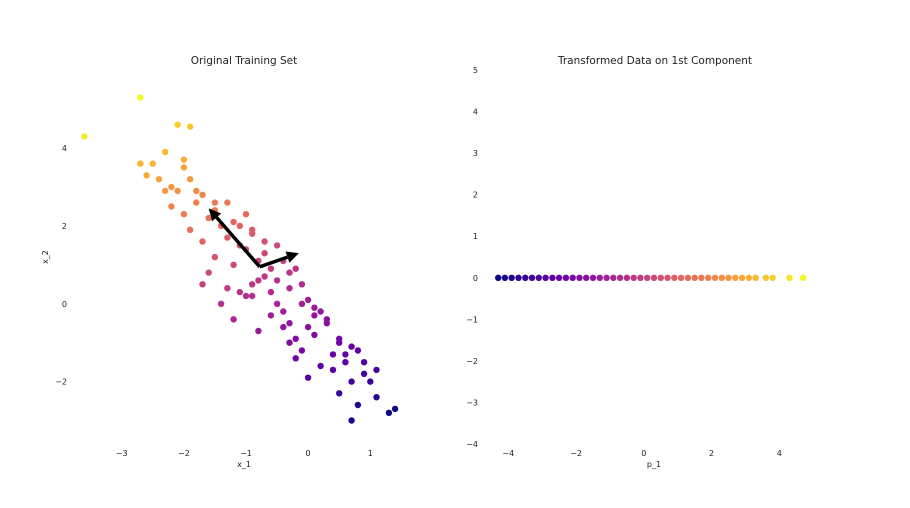  Describe the element at coordinates (472, 402) in the screenshot. I see `y-tick-label: −3` at that location.